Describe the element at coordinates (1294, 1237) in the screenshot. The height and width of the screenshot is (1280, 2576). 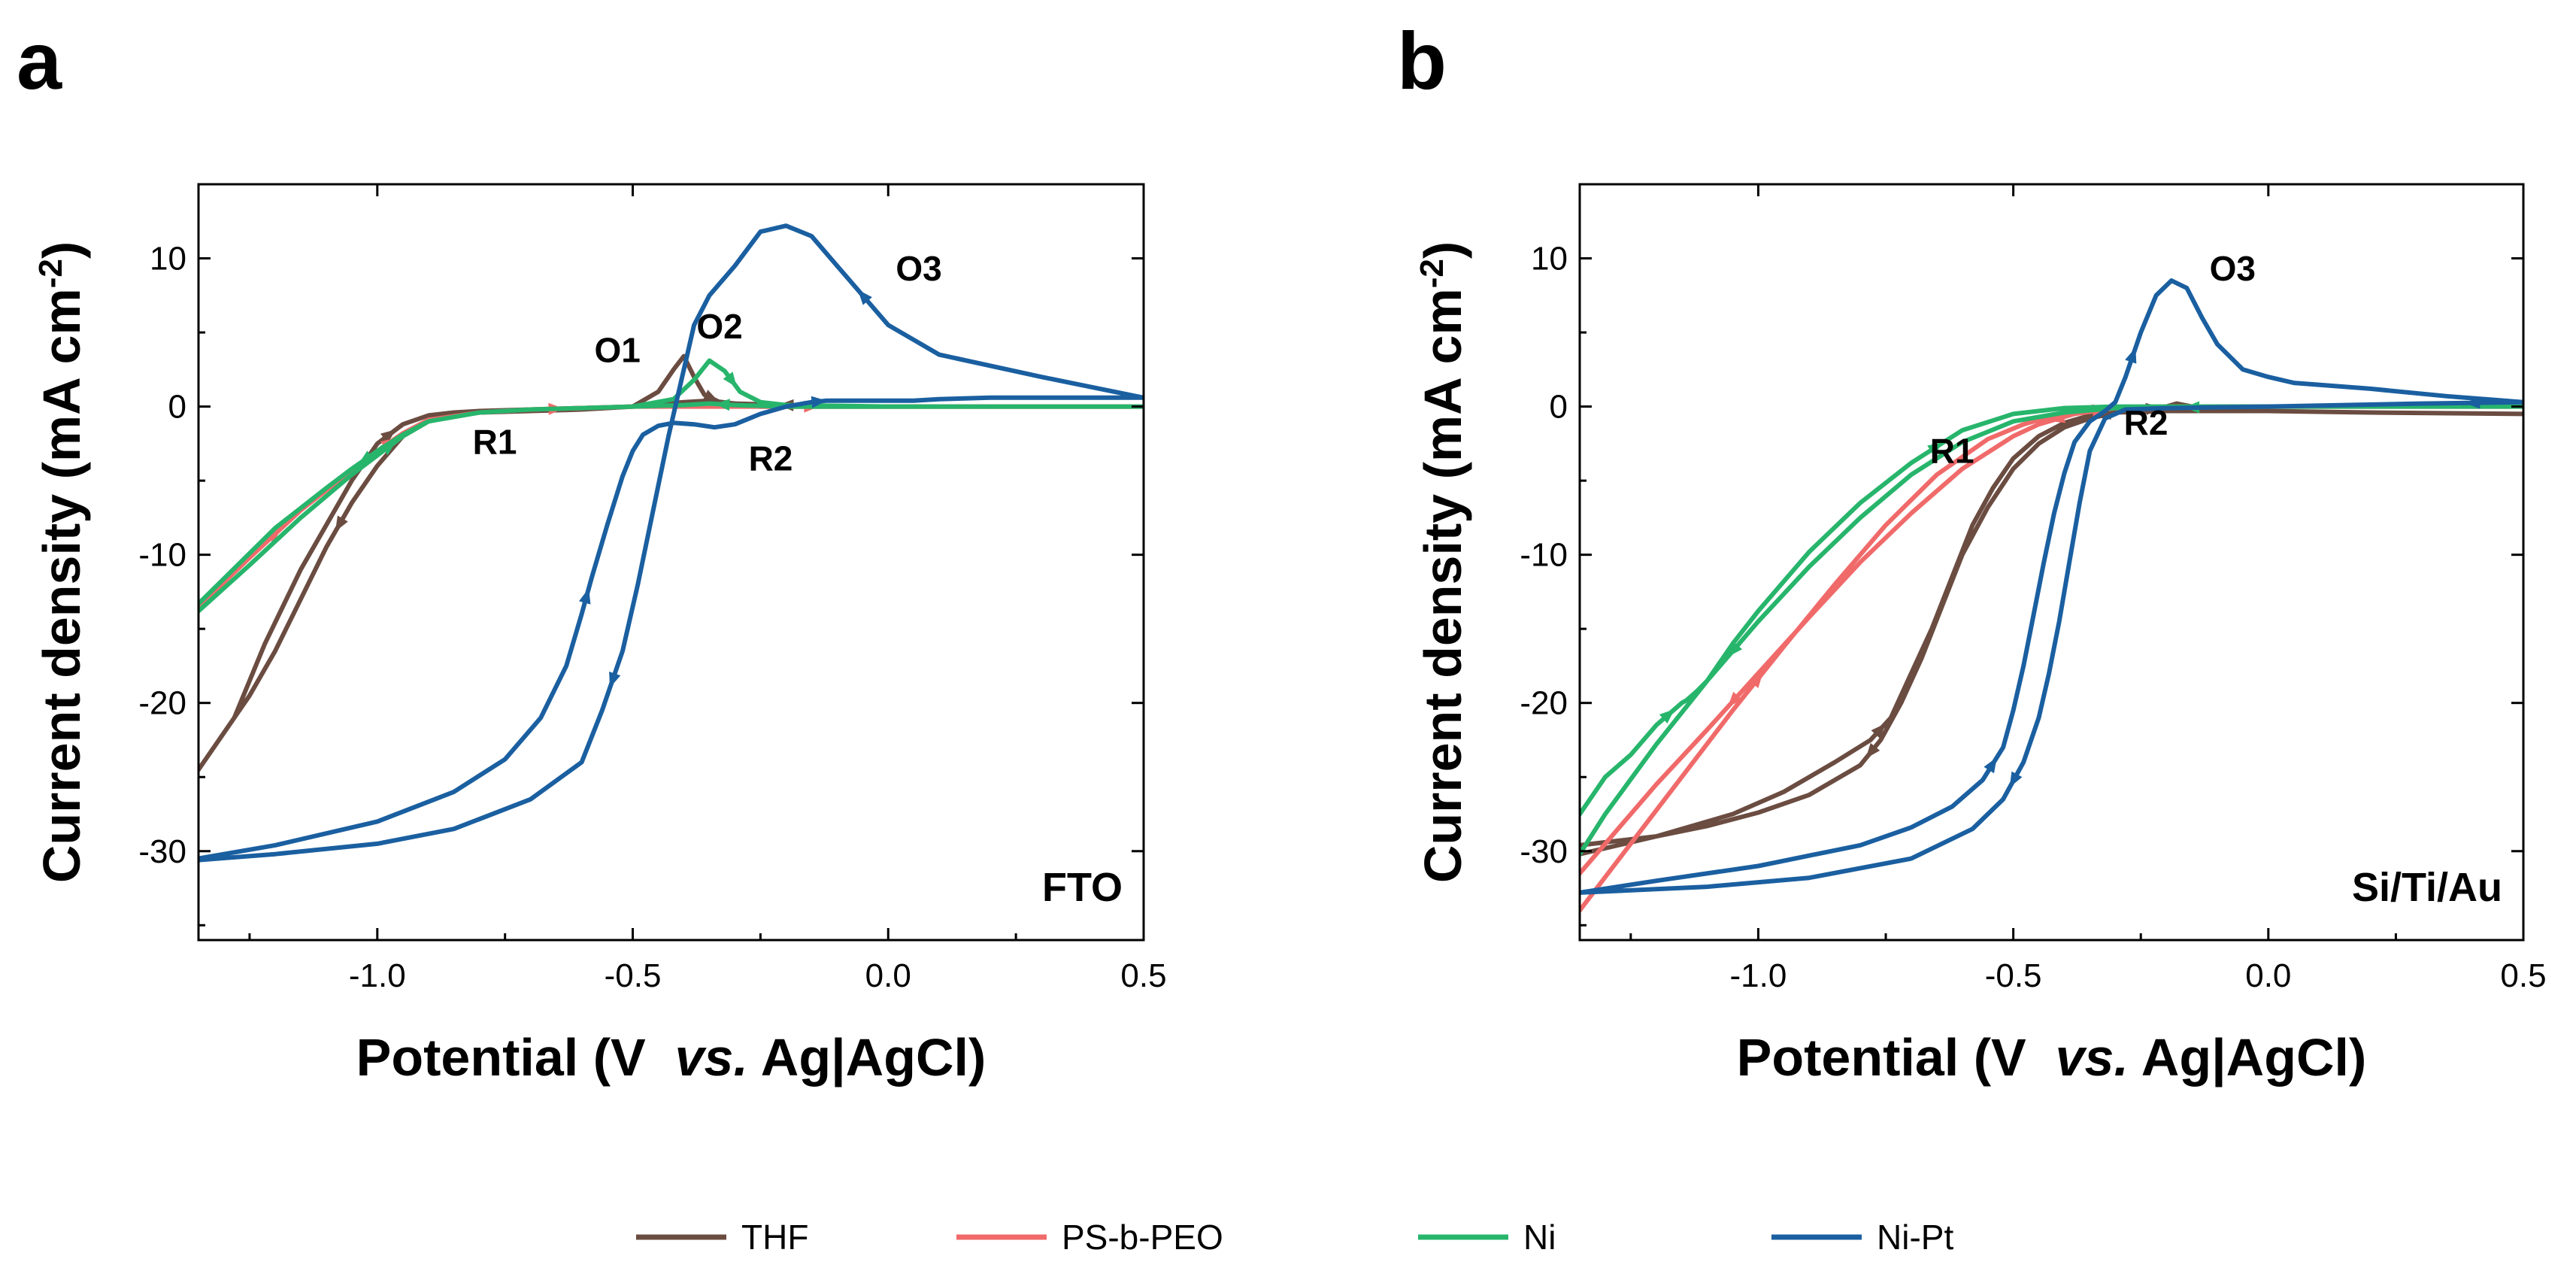
I see `legend: THF PS-b-PEO Ni Ni-Pt` at that location.